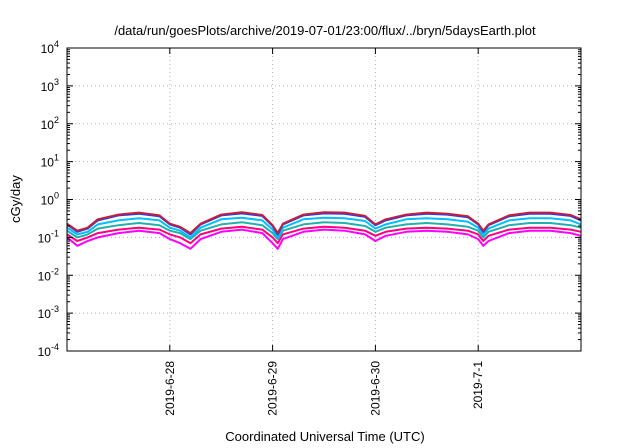 Image resolution: width=640 pixels, height=448 pixels. Describe the element at coordinates (478, 385) in the screenshot. I see `x-tick-label: 2019-7-1` at that location.